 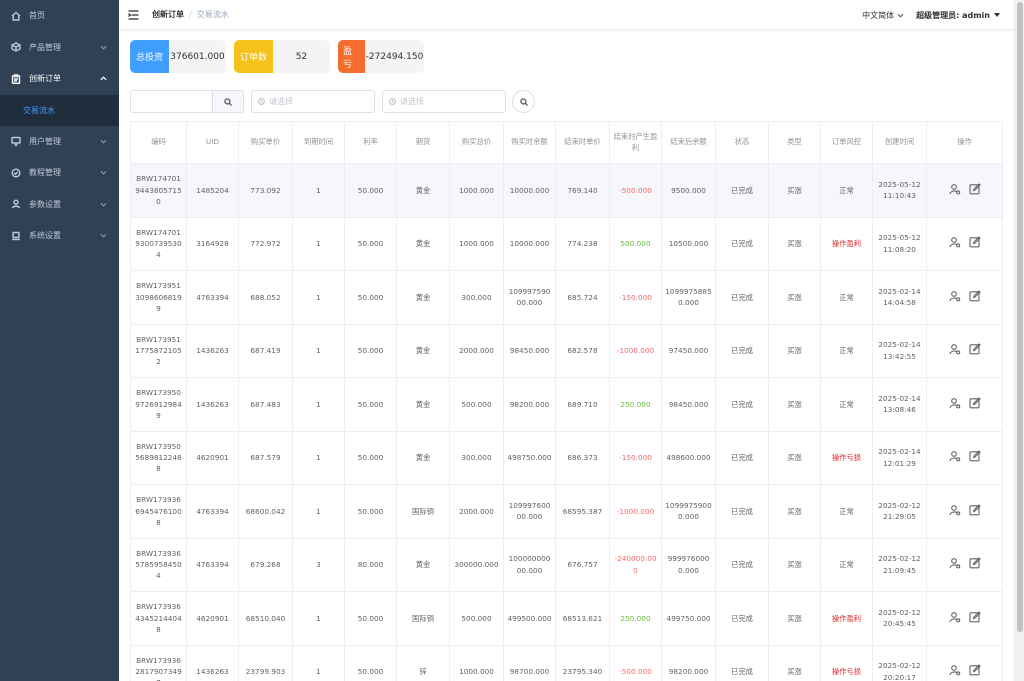 I want to click on cell-created-time: 2025-02-14 13:42:55, so click(x=899, y=350).